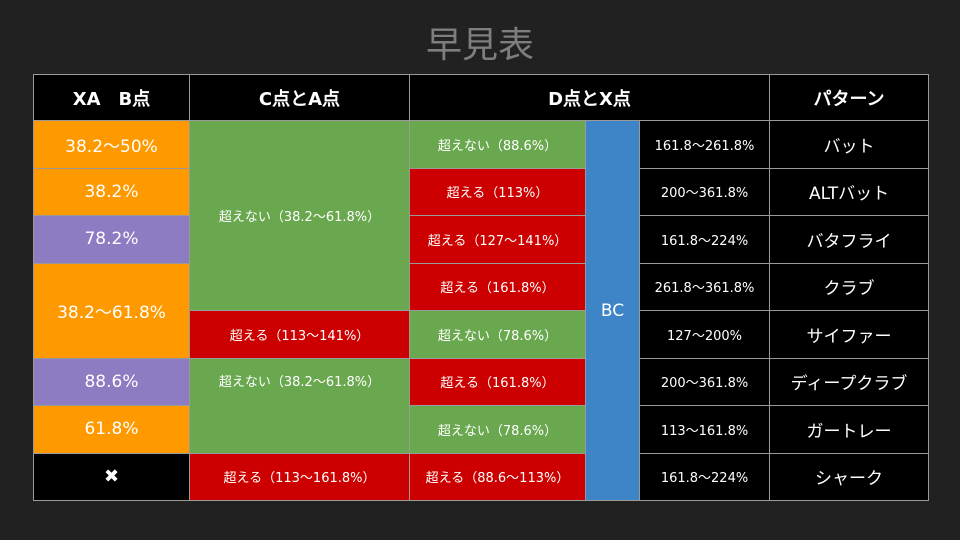  I want to click on xab-cell: 88.6%, so click(111, 381).